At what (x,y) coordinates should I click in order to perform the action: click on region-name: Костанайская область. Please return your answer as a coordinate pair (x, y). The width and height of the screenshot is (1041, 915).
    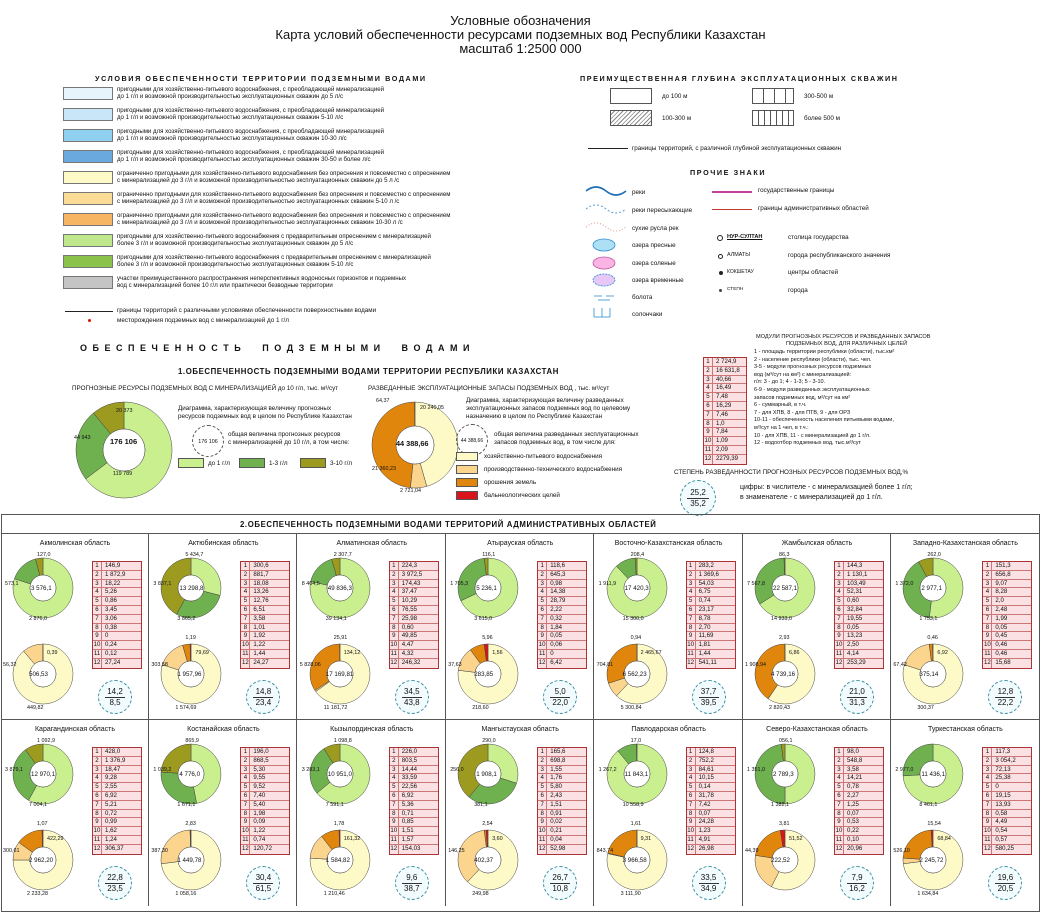
    Looking at the image, I should click on (223, 729).